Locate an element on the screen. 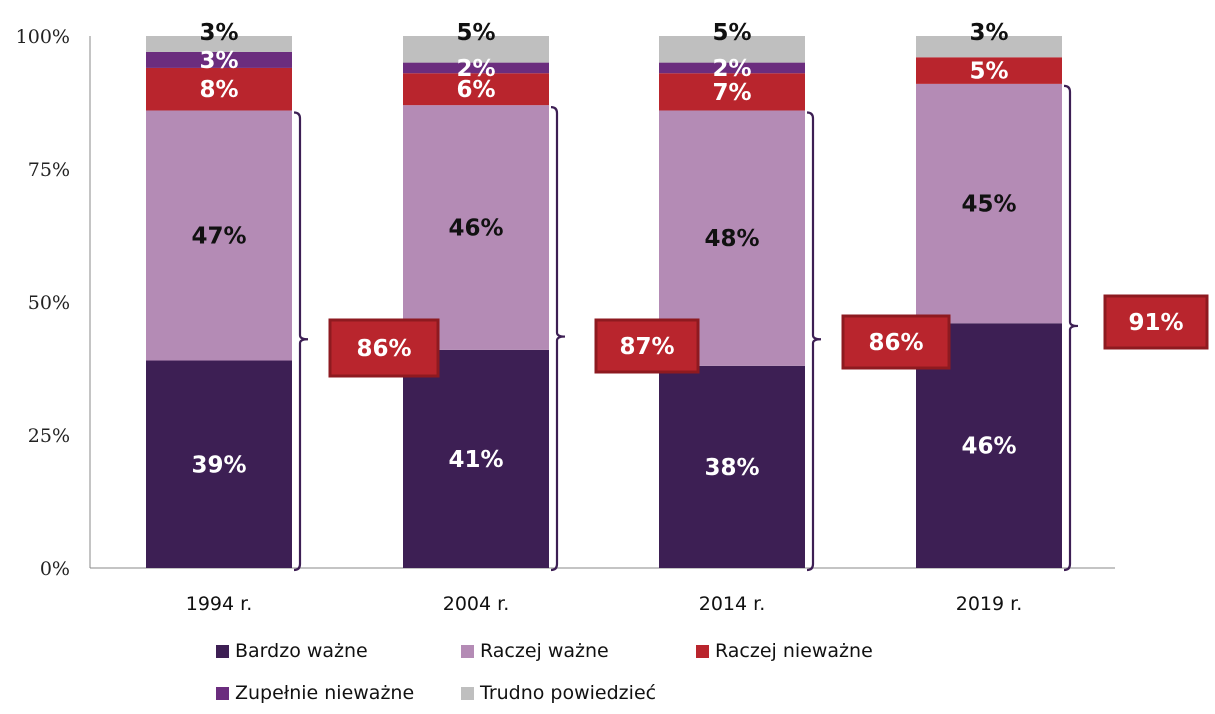  legend-item: Raczej nieważne is located at coordinates (784, 651).